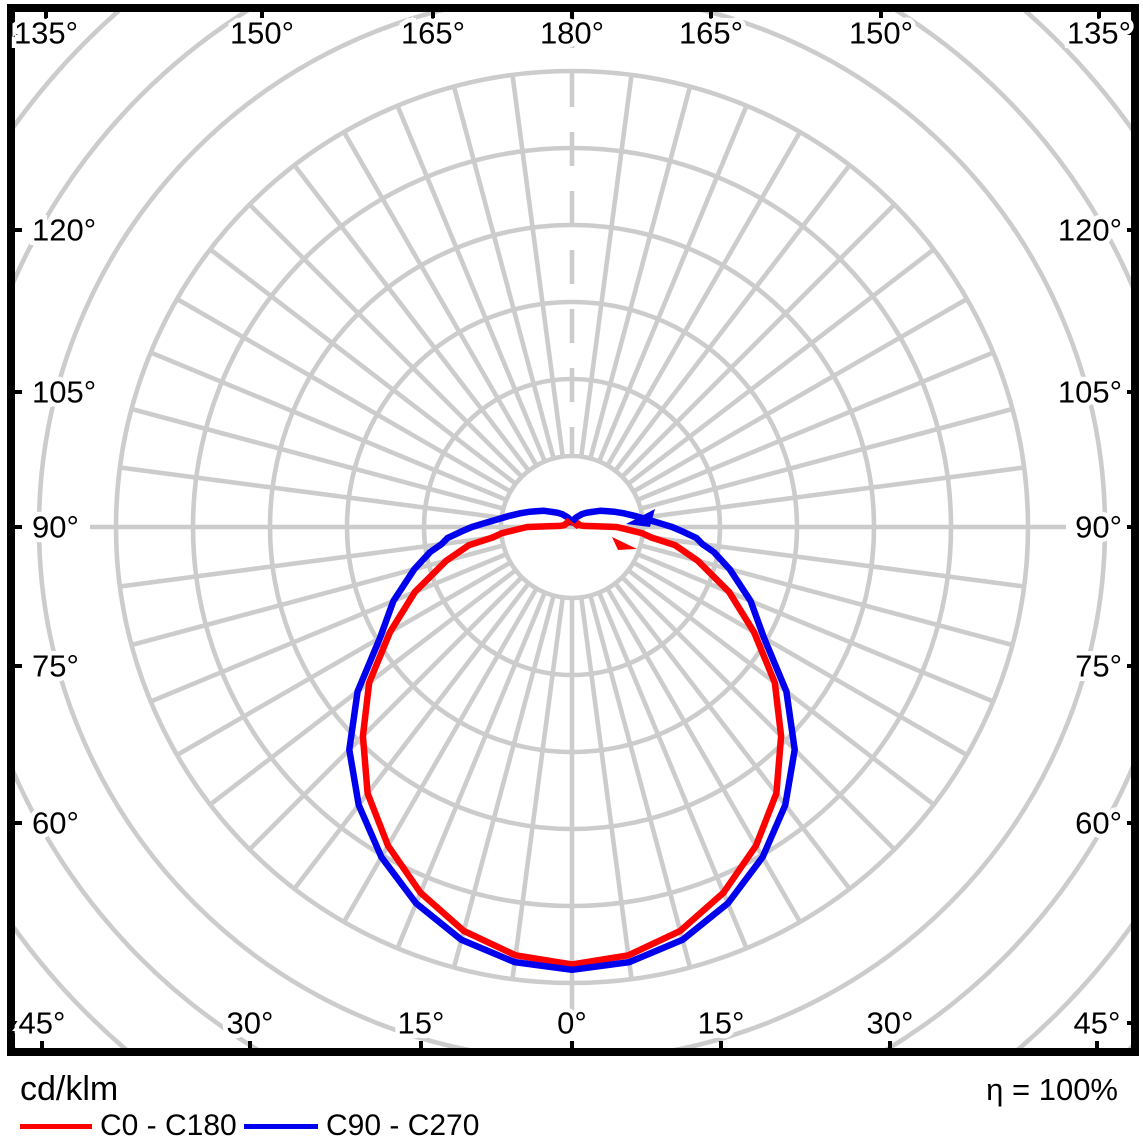 The width and height of the screenshot is (1143, 1143). What do you see at coordinates (572, 1023) in the screenshot?
I see `angle-label: 0°` at bounding box center [572, 1023].